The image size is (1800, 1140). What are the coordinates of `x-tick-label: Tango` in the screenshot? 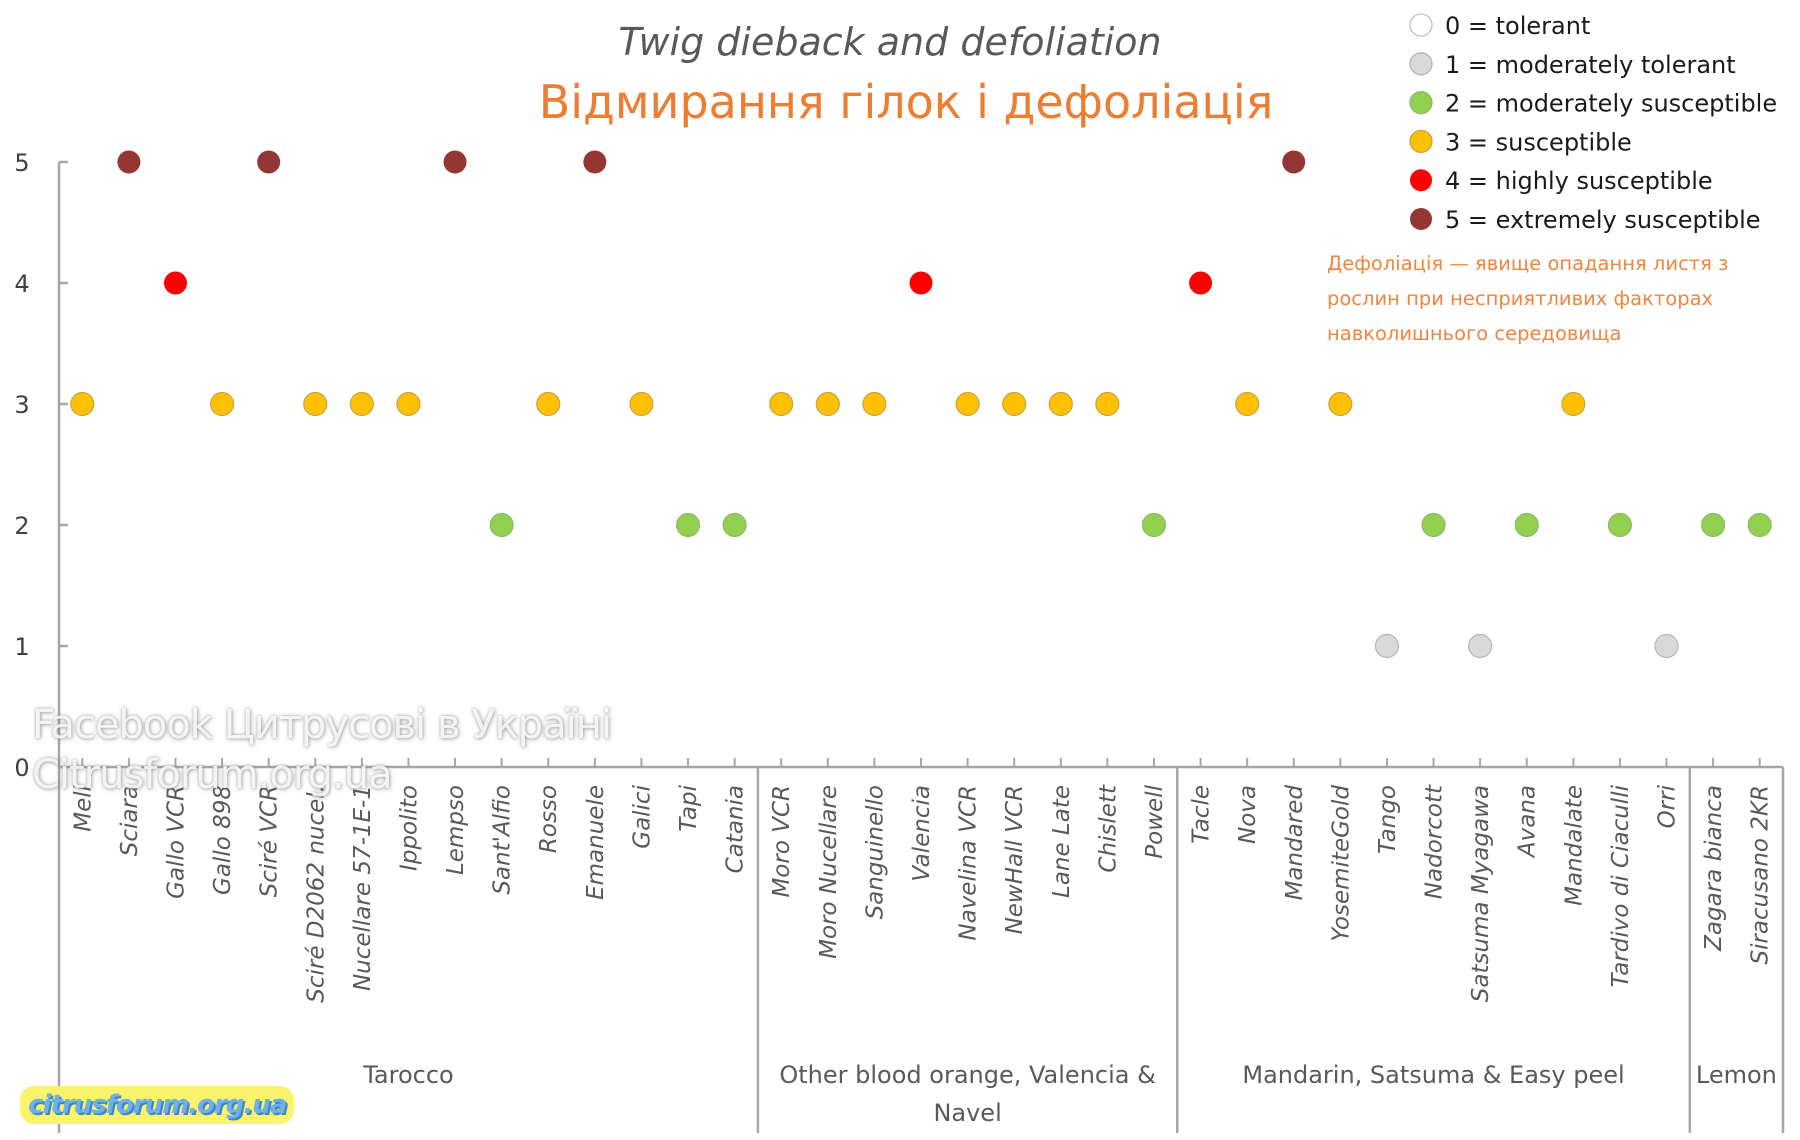 It's located at (1388, 819).